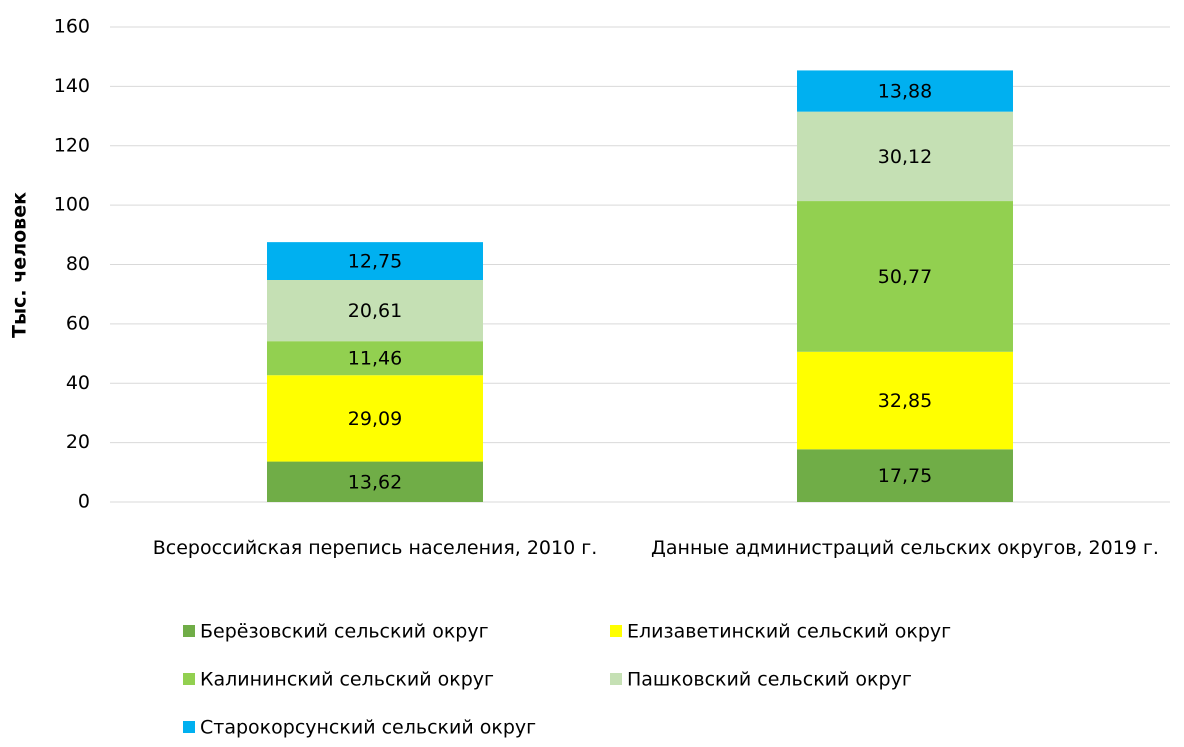 This screenshot has width=1184, height=747. What do you see at coordinates (78, 264) in the screenshot?
I see `y-tick-label: 80` at bounding box center [78, 264].